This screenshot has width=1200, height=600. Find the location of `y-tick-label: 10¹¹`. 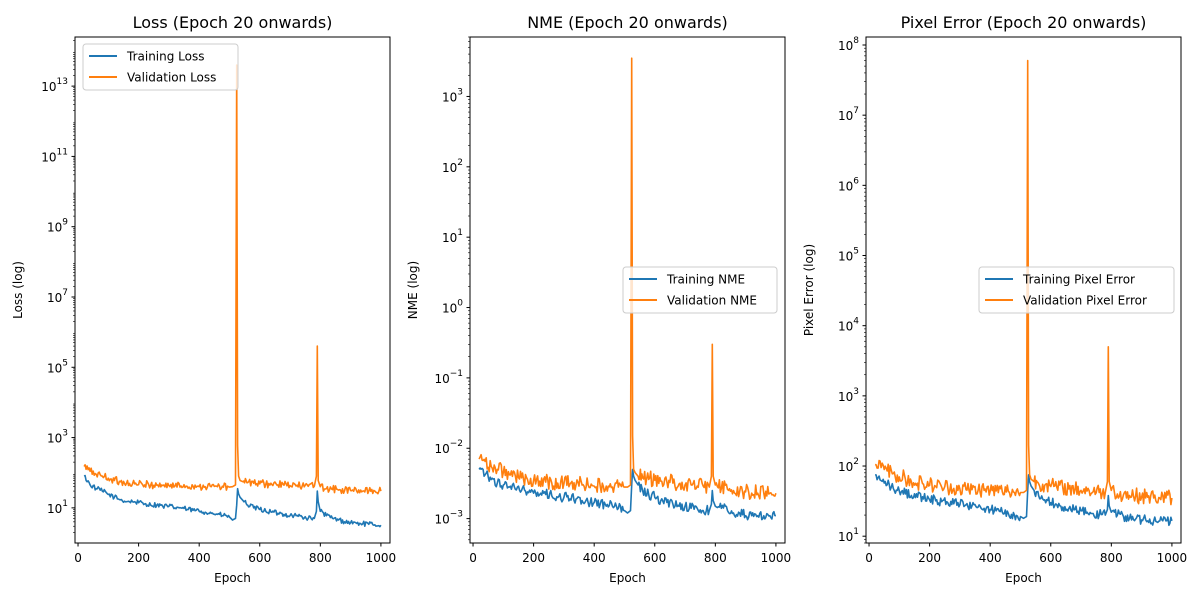

y-tick-label: 10¹¹ is located at coordinates (54, 155).